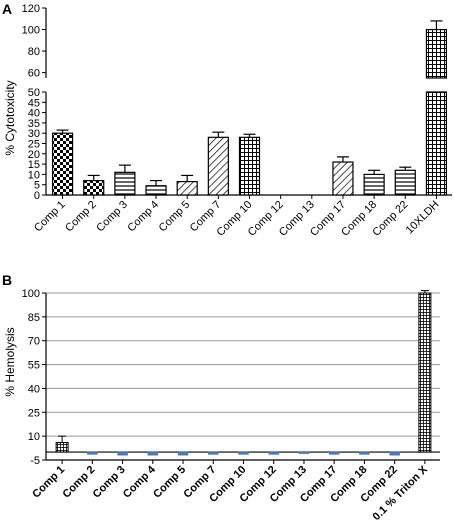 The height and width of the screenshot is (523, 454). Describe the element at coordinates (34, 52) in the screenshot. I see `panel-a-y-tick-label: 80` at that location.